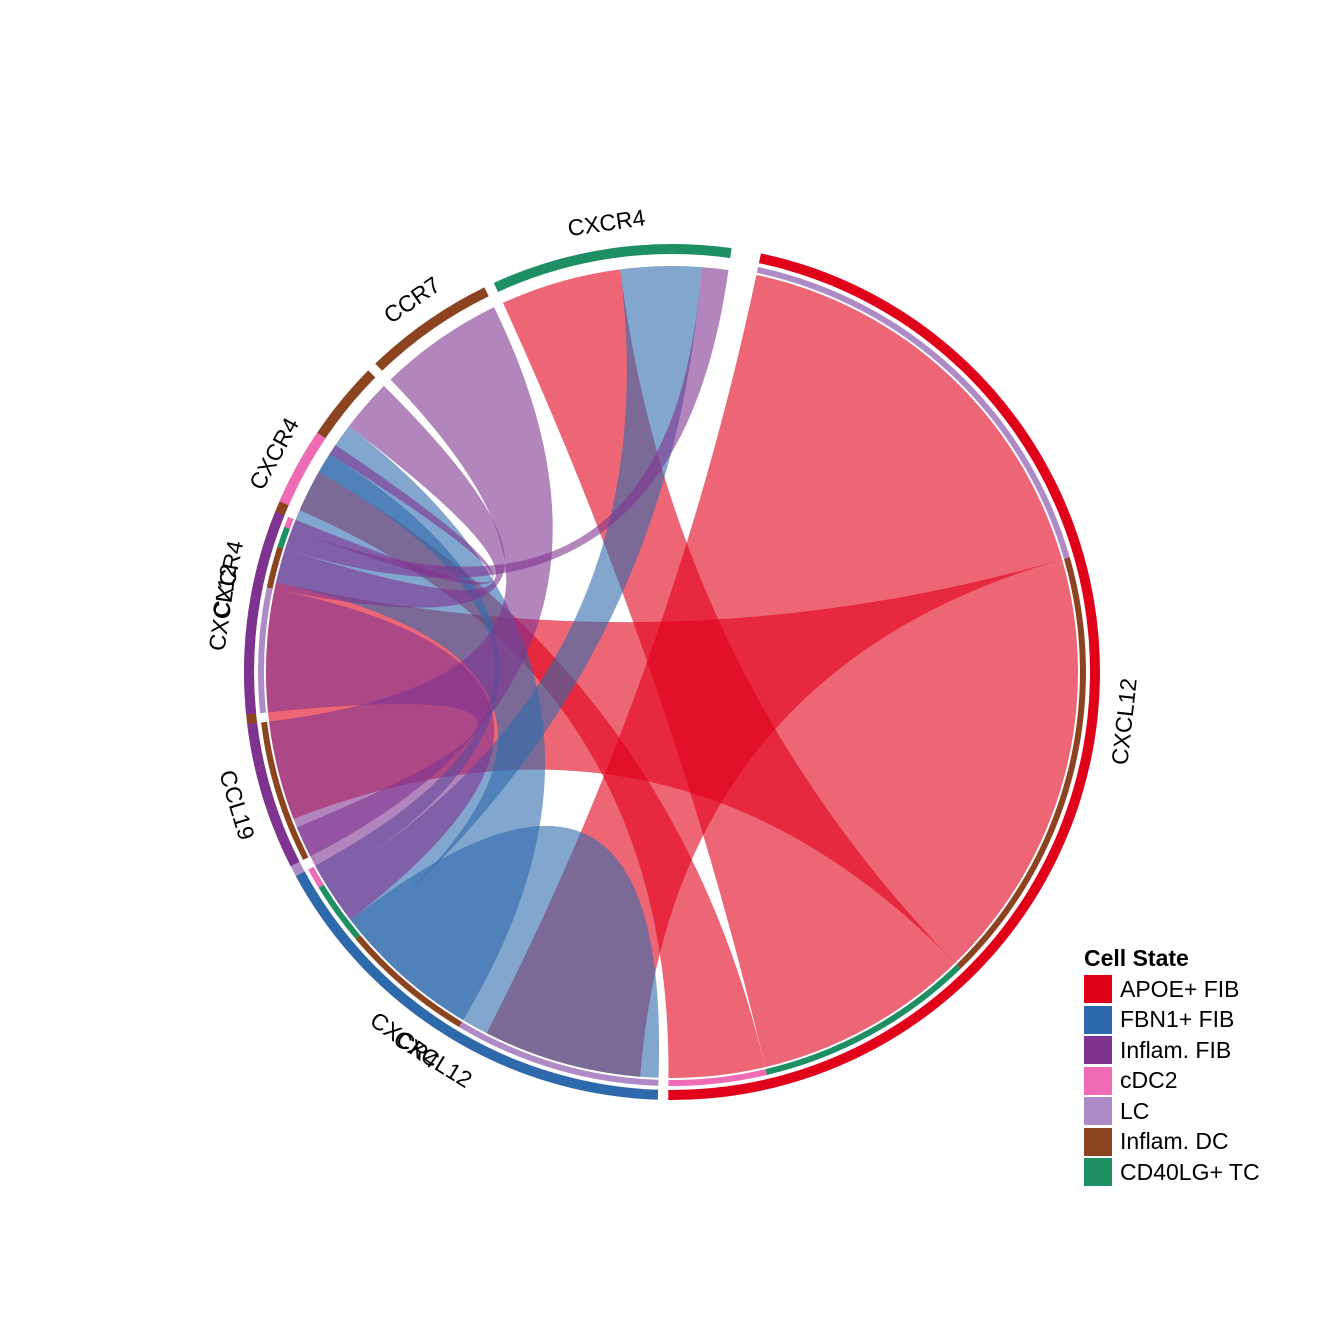 This screenshot has width=1344, height=1344. What do you see at coordinates (237, 805) in the screenshot?
I see `sector-label-inflam_ccl19: CCL19` at bounding box center [237, 805].